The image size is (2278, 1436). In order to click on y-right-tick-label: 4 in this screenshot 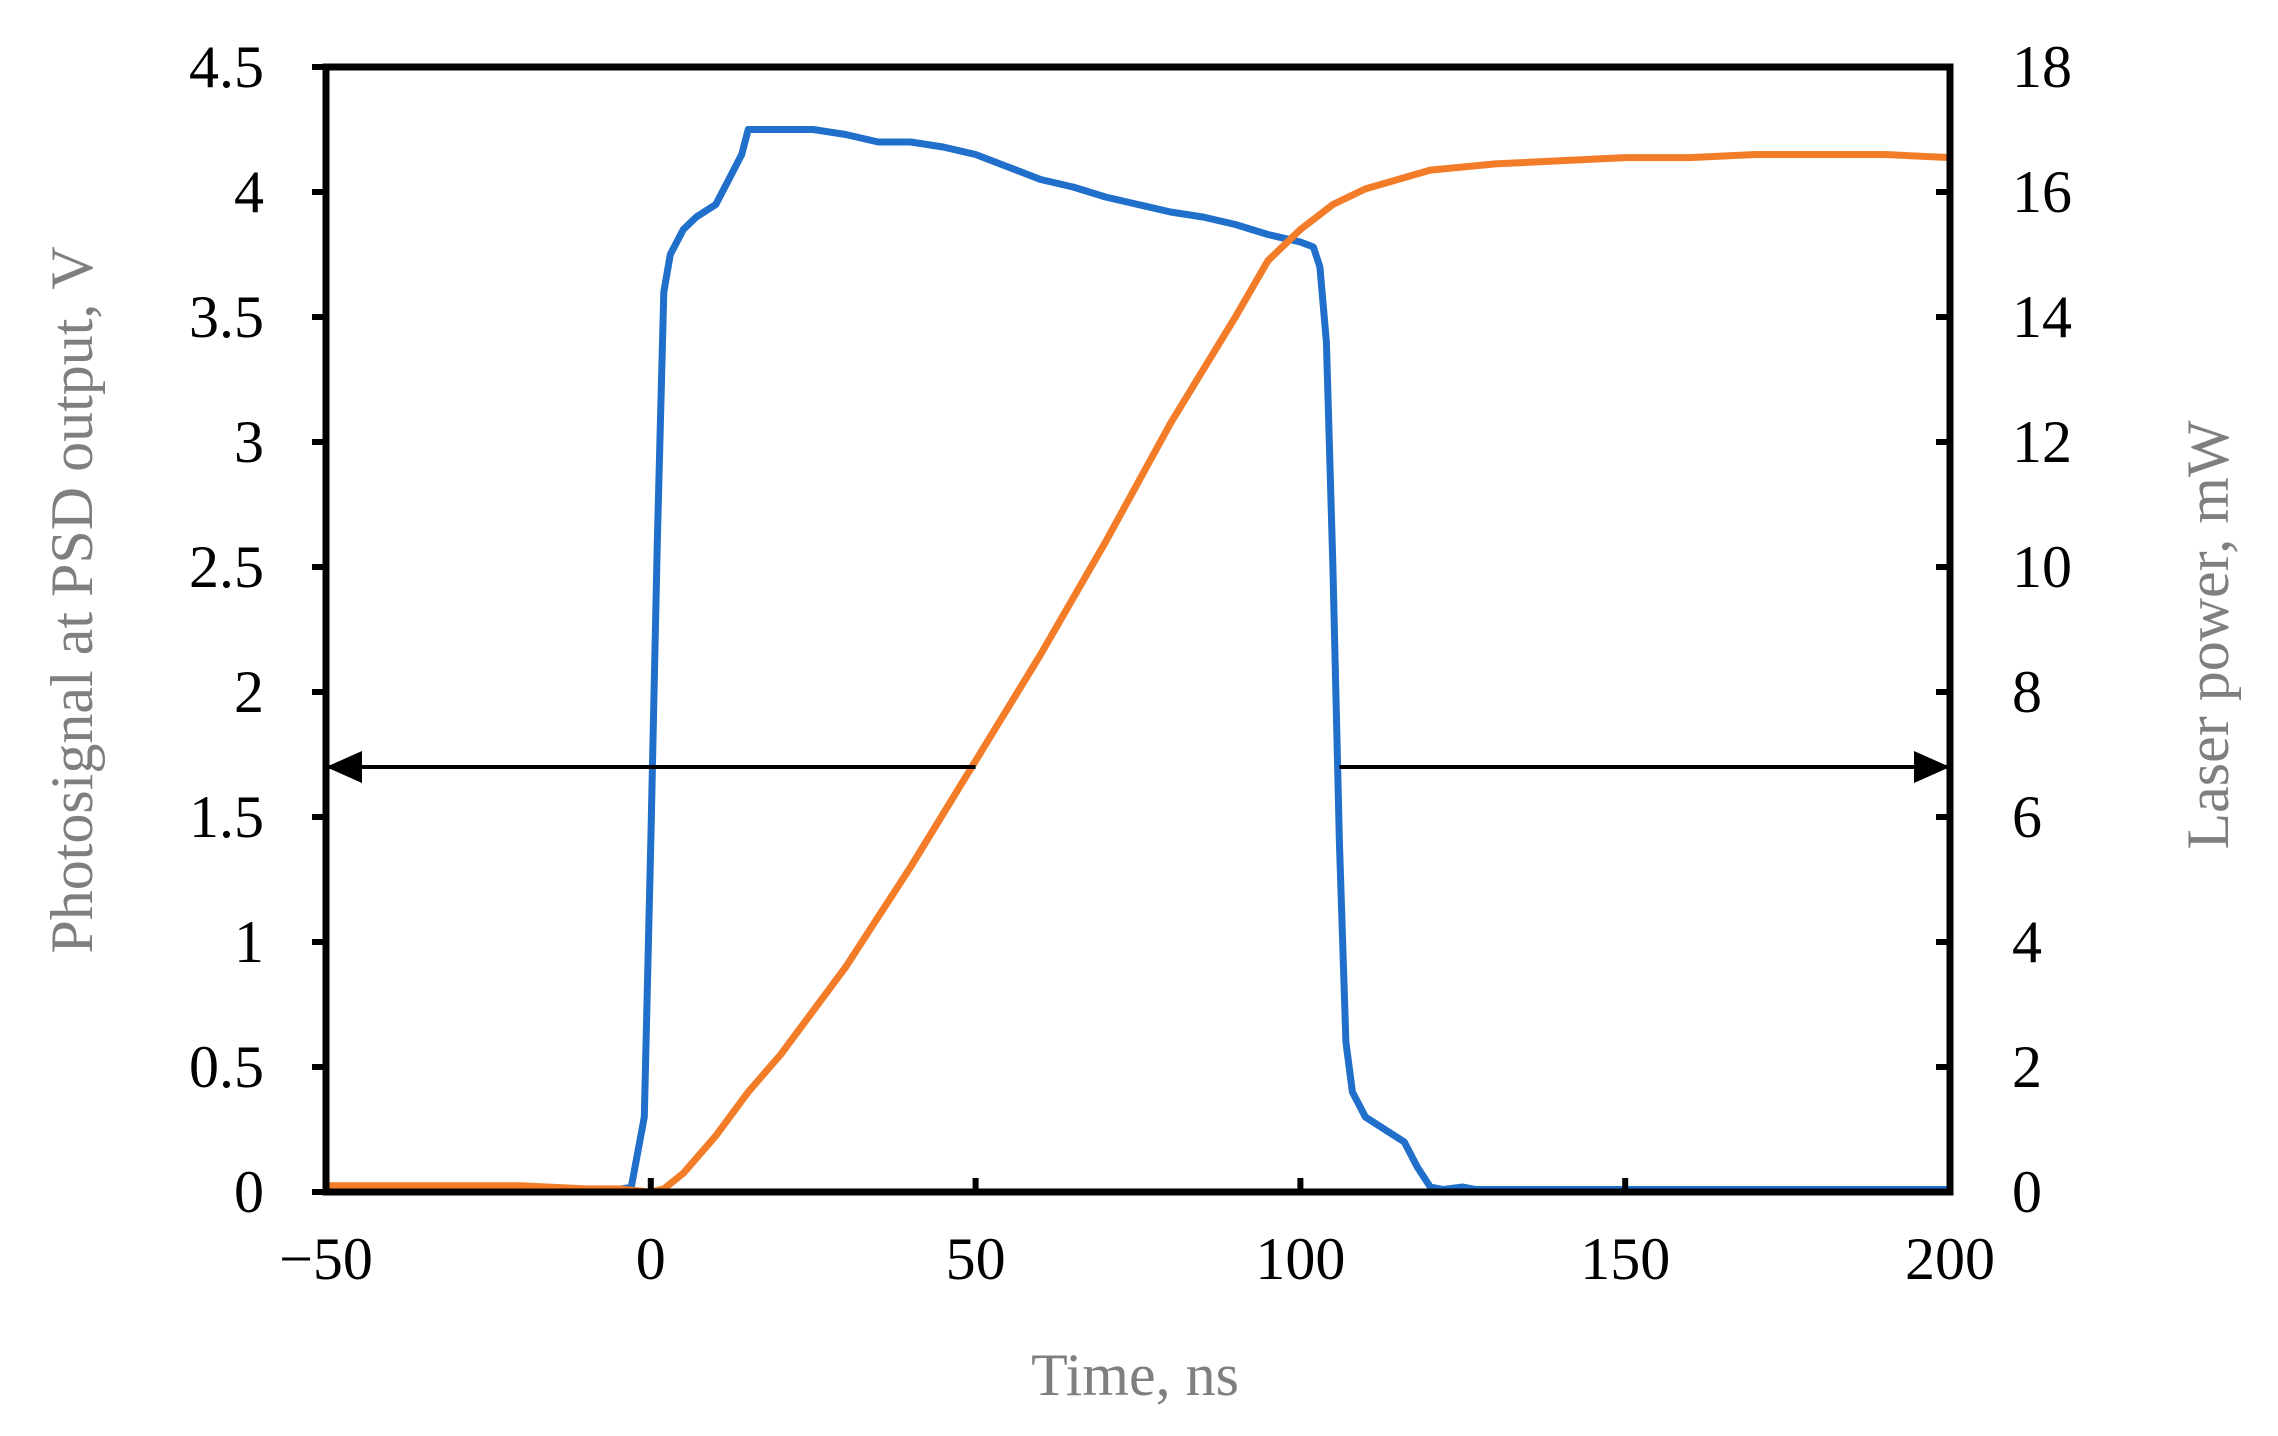, I will do `click(2027, 942)`.